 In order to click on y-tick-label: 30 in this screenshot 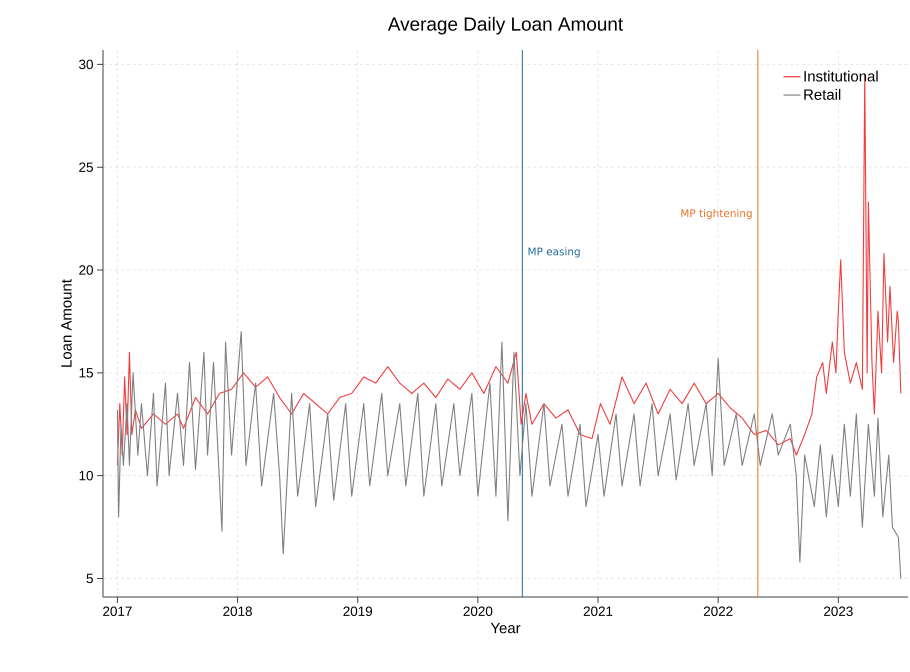, I will do `click(86, 65)`.